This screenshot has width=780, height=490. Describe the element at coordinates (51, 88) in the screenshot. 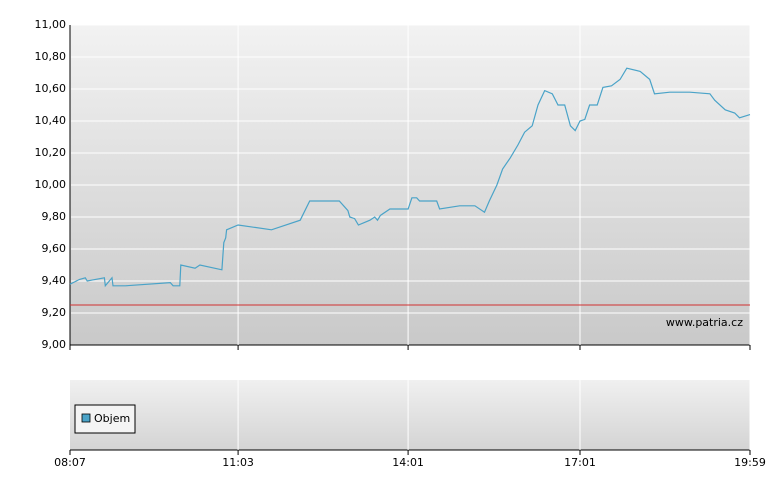

I see `y-tick-label: 10,60` at that location.